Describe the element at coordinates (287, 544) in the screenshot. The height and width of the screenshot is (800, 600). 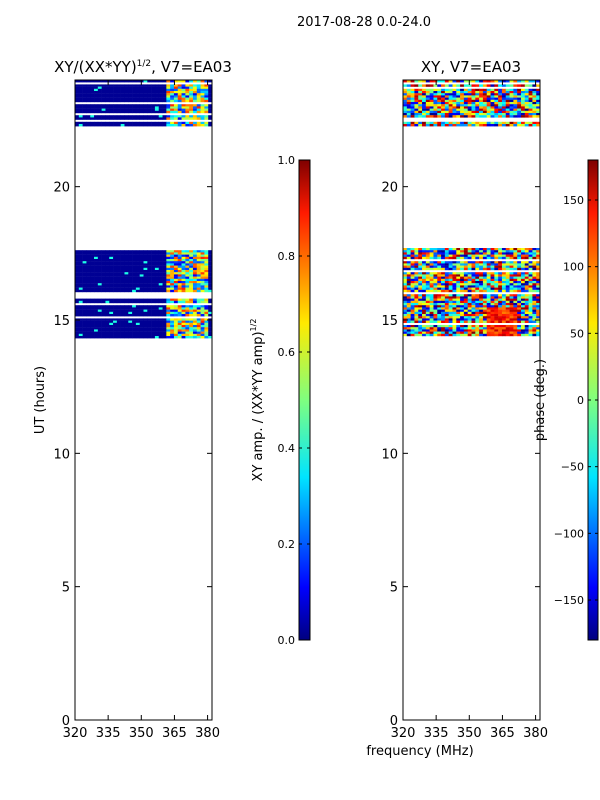
I see `amp-colorbar-tick-label: 0.2` at that location.